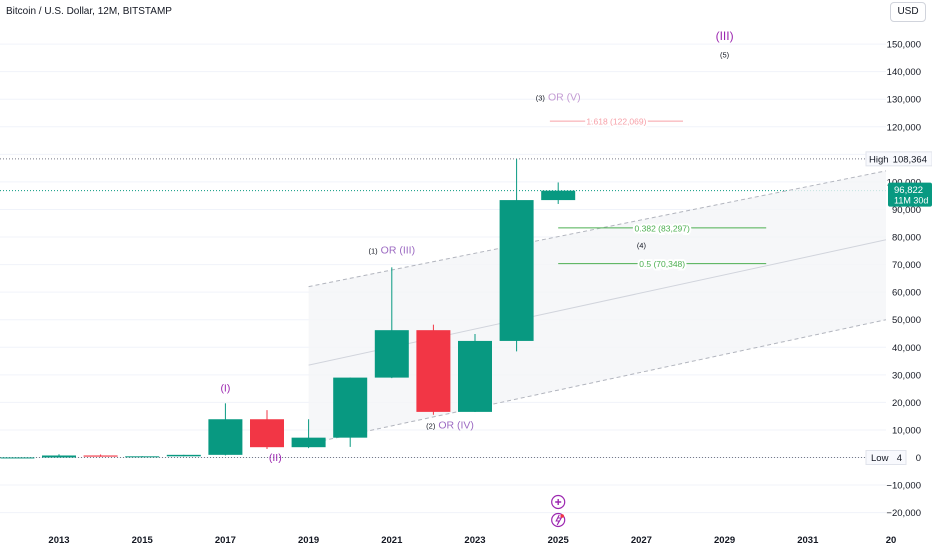  What do you see at coordinates (558, 511) in the screenshot?
I see `event-icons` at bounding box center [558, 511].